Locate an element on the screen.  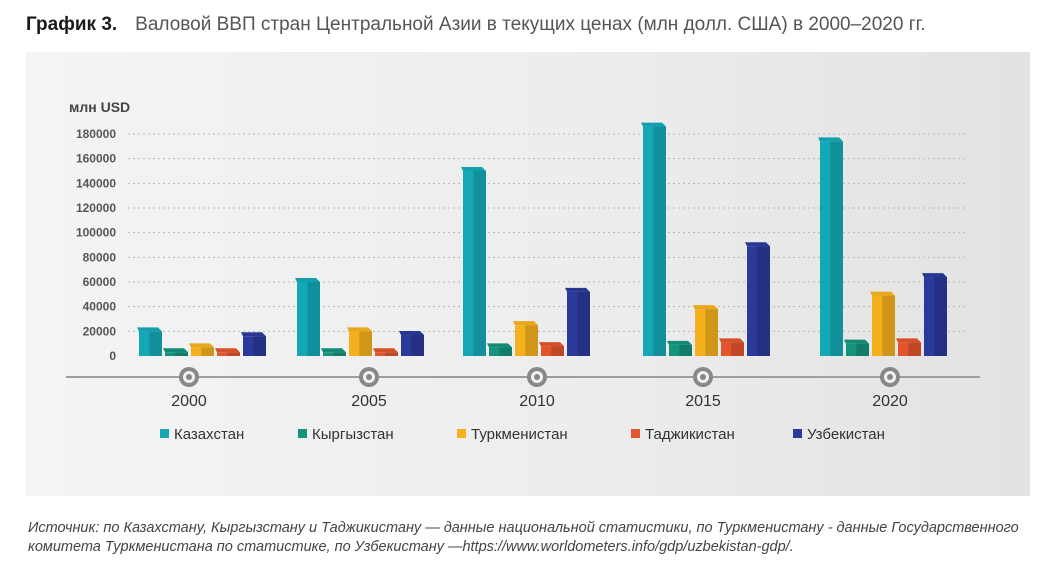
x-tick-label: 2015 is located at coordinates (703, 401).